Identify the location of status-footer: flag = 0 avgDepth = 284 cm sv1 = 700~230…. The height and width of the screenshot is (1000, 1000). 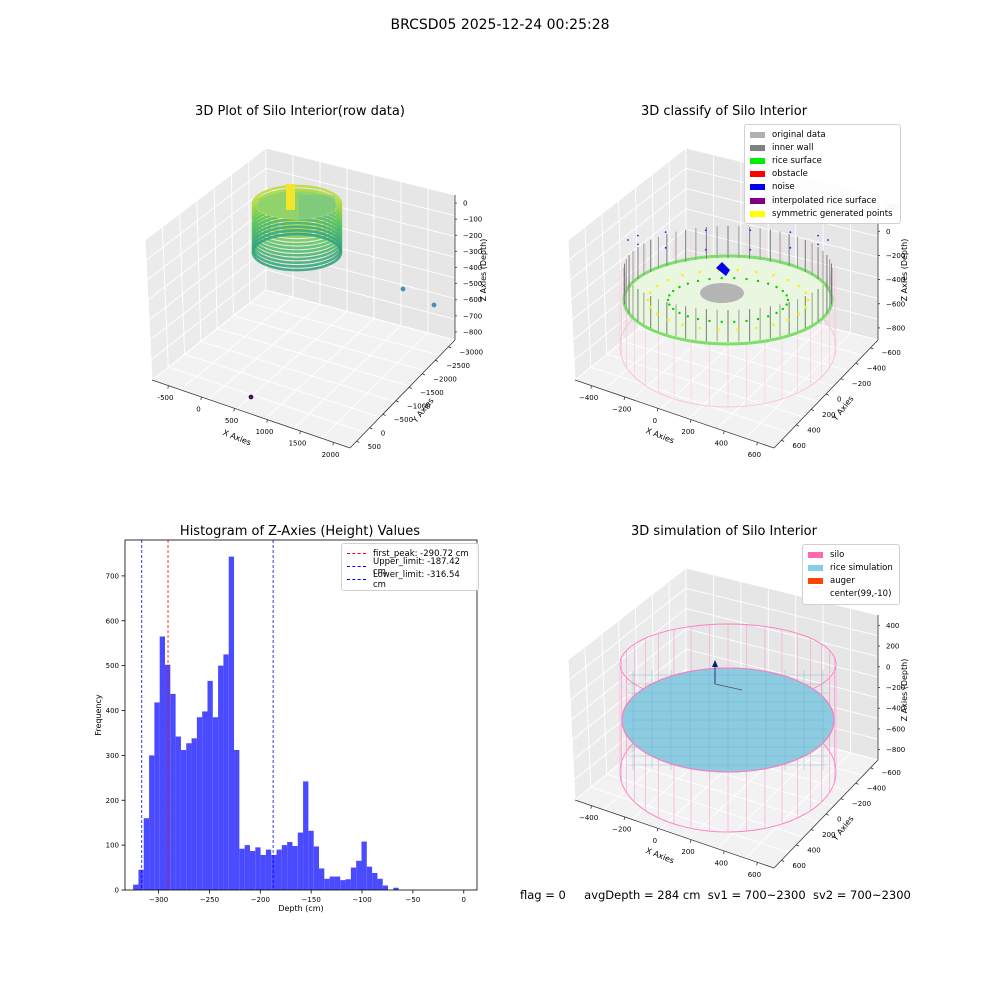
(715, 895).